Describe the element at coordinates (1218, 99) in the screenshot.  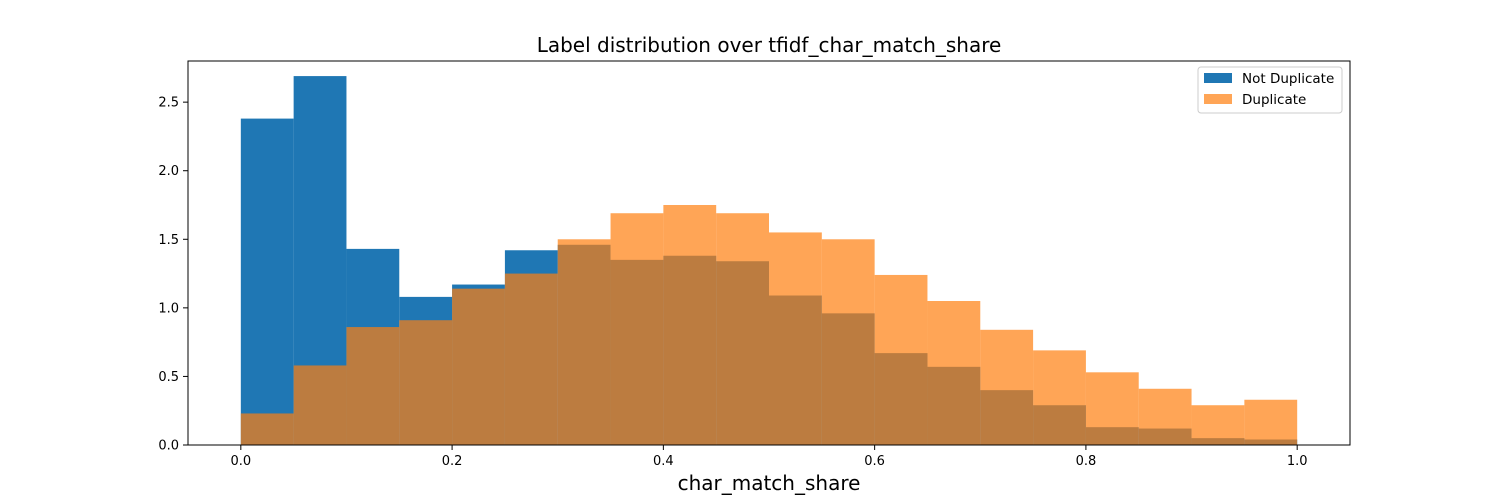
I see `legend-swatch-duplicate` at that location.